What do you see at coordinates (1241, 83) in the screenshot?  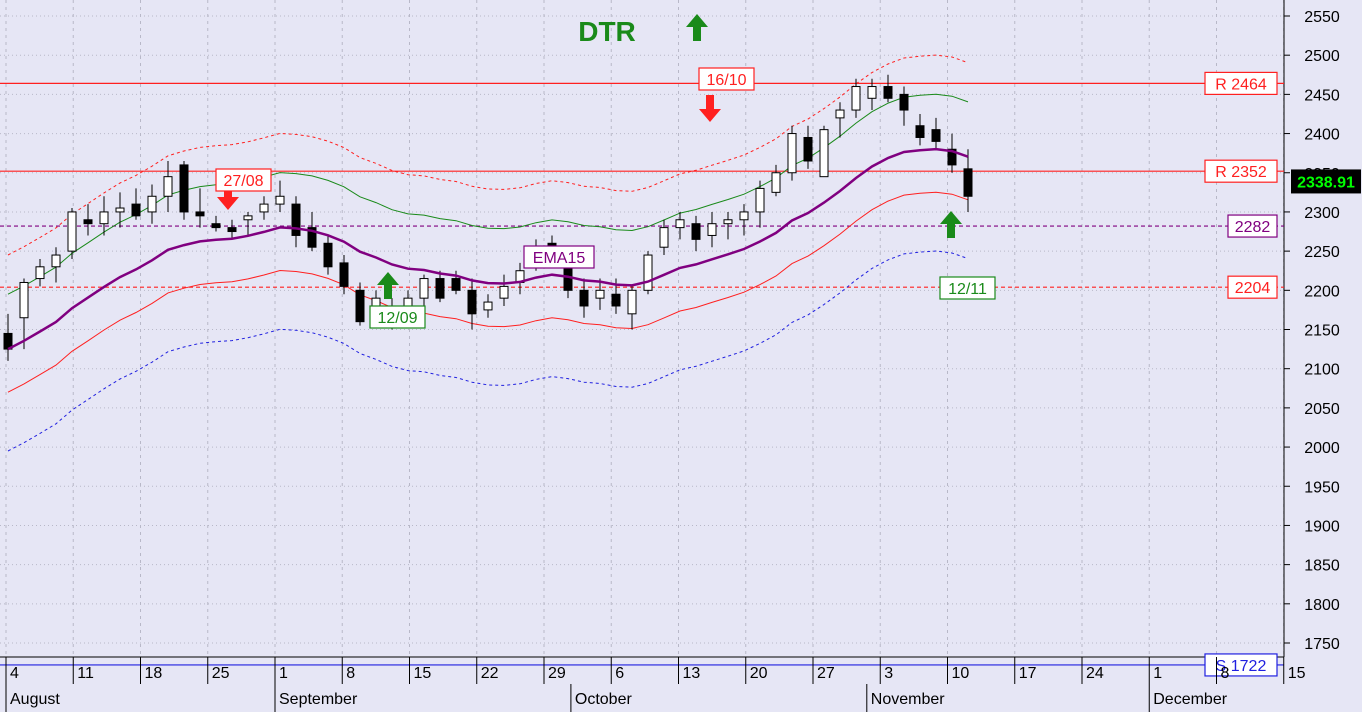 I see `resistance-tag-2464-box` at bounding box center [1241, 83].